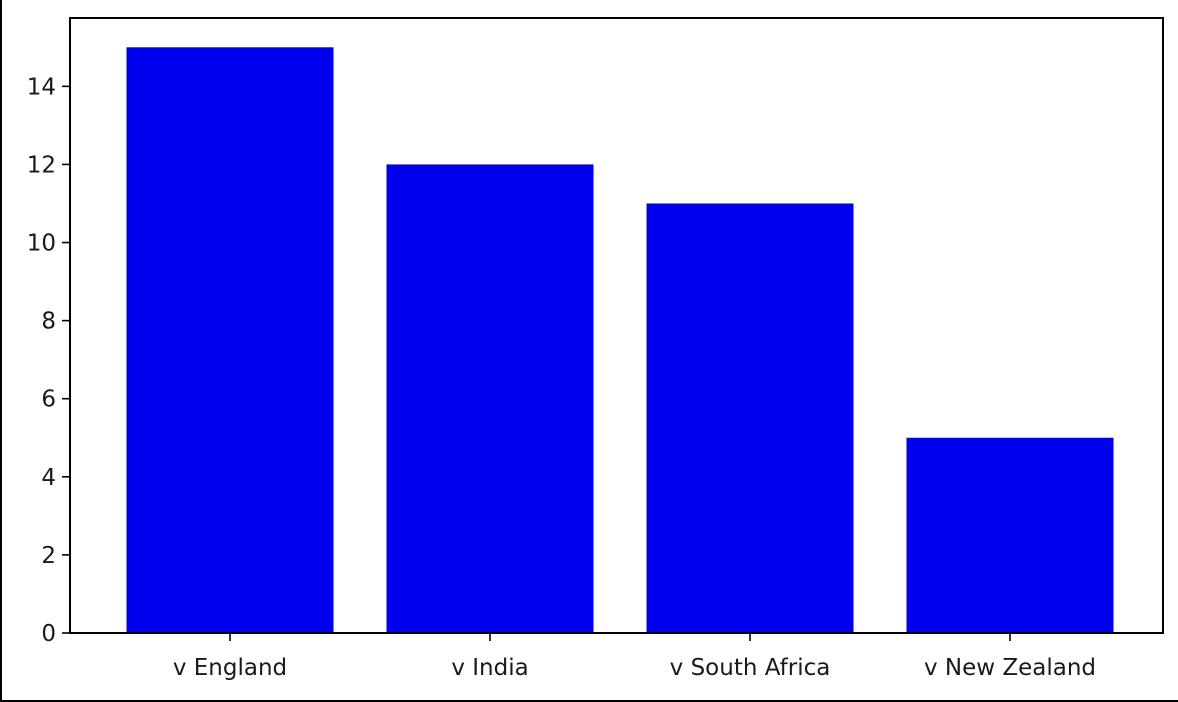 Image resolution: width=1178 pixels, height=702 pixels. I want to click on y-tick-label: 4, so click(48, 478).